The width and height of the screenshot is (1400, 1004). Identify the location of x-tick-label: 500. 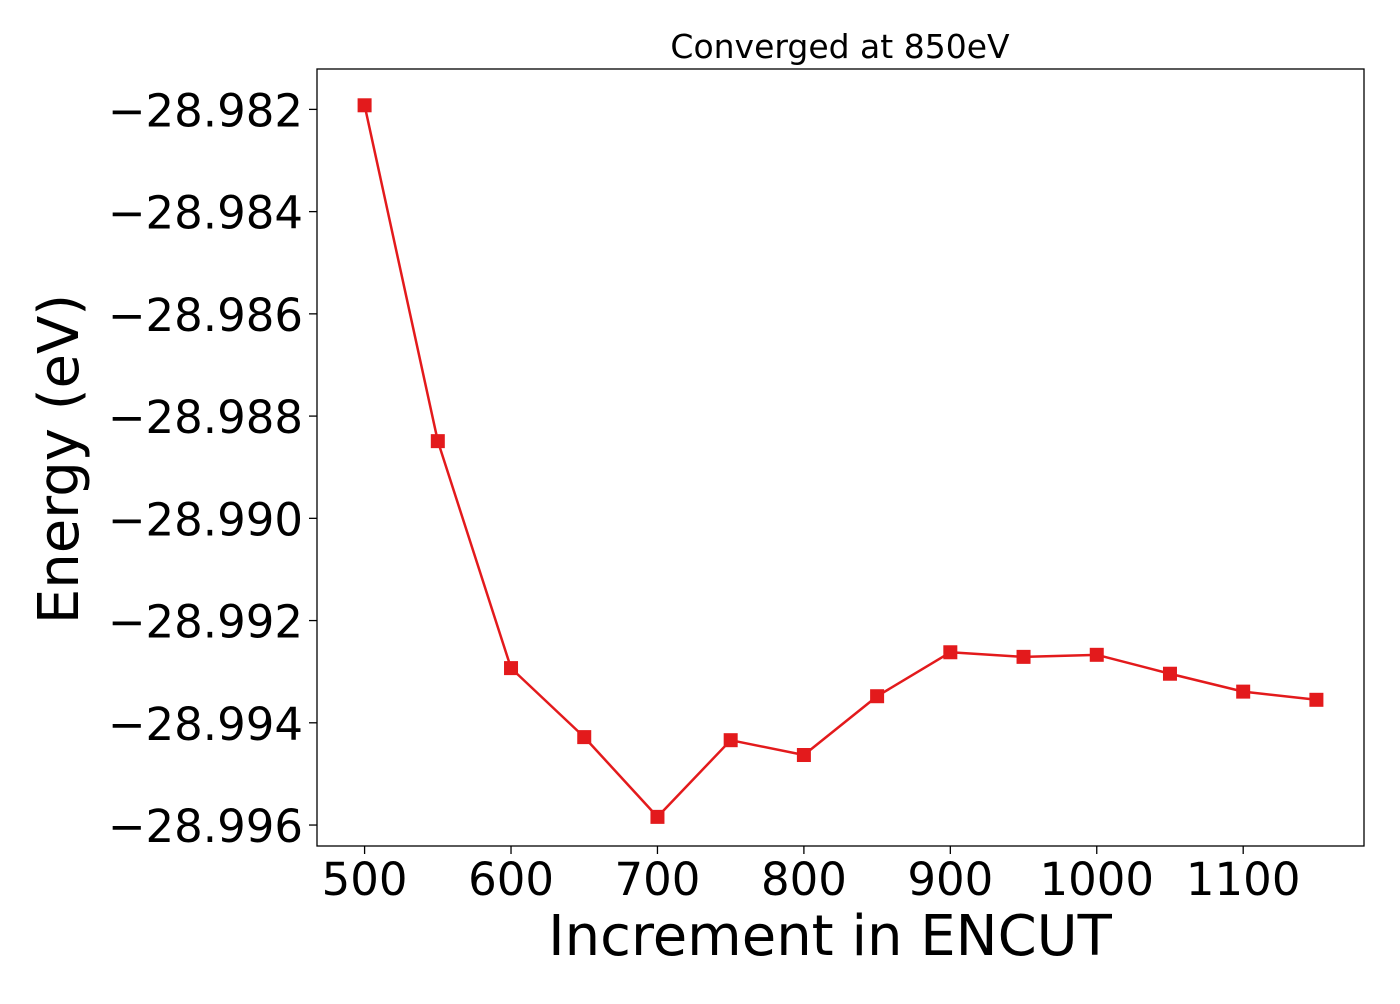
(365, 879).